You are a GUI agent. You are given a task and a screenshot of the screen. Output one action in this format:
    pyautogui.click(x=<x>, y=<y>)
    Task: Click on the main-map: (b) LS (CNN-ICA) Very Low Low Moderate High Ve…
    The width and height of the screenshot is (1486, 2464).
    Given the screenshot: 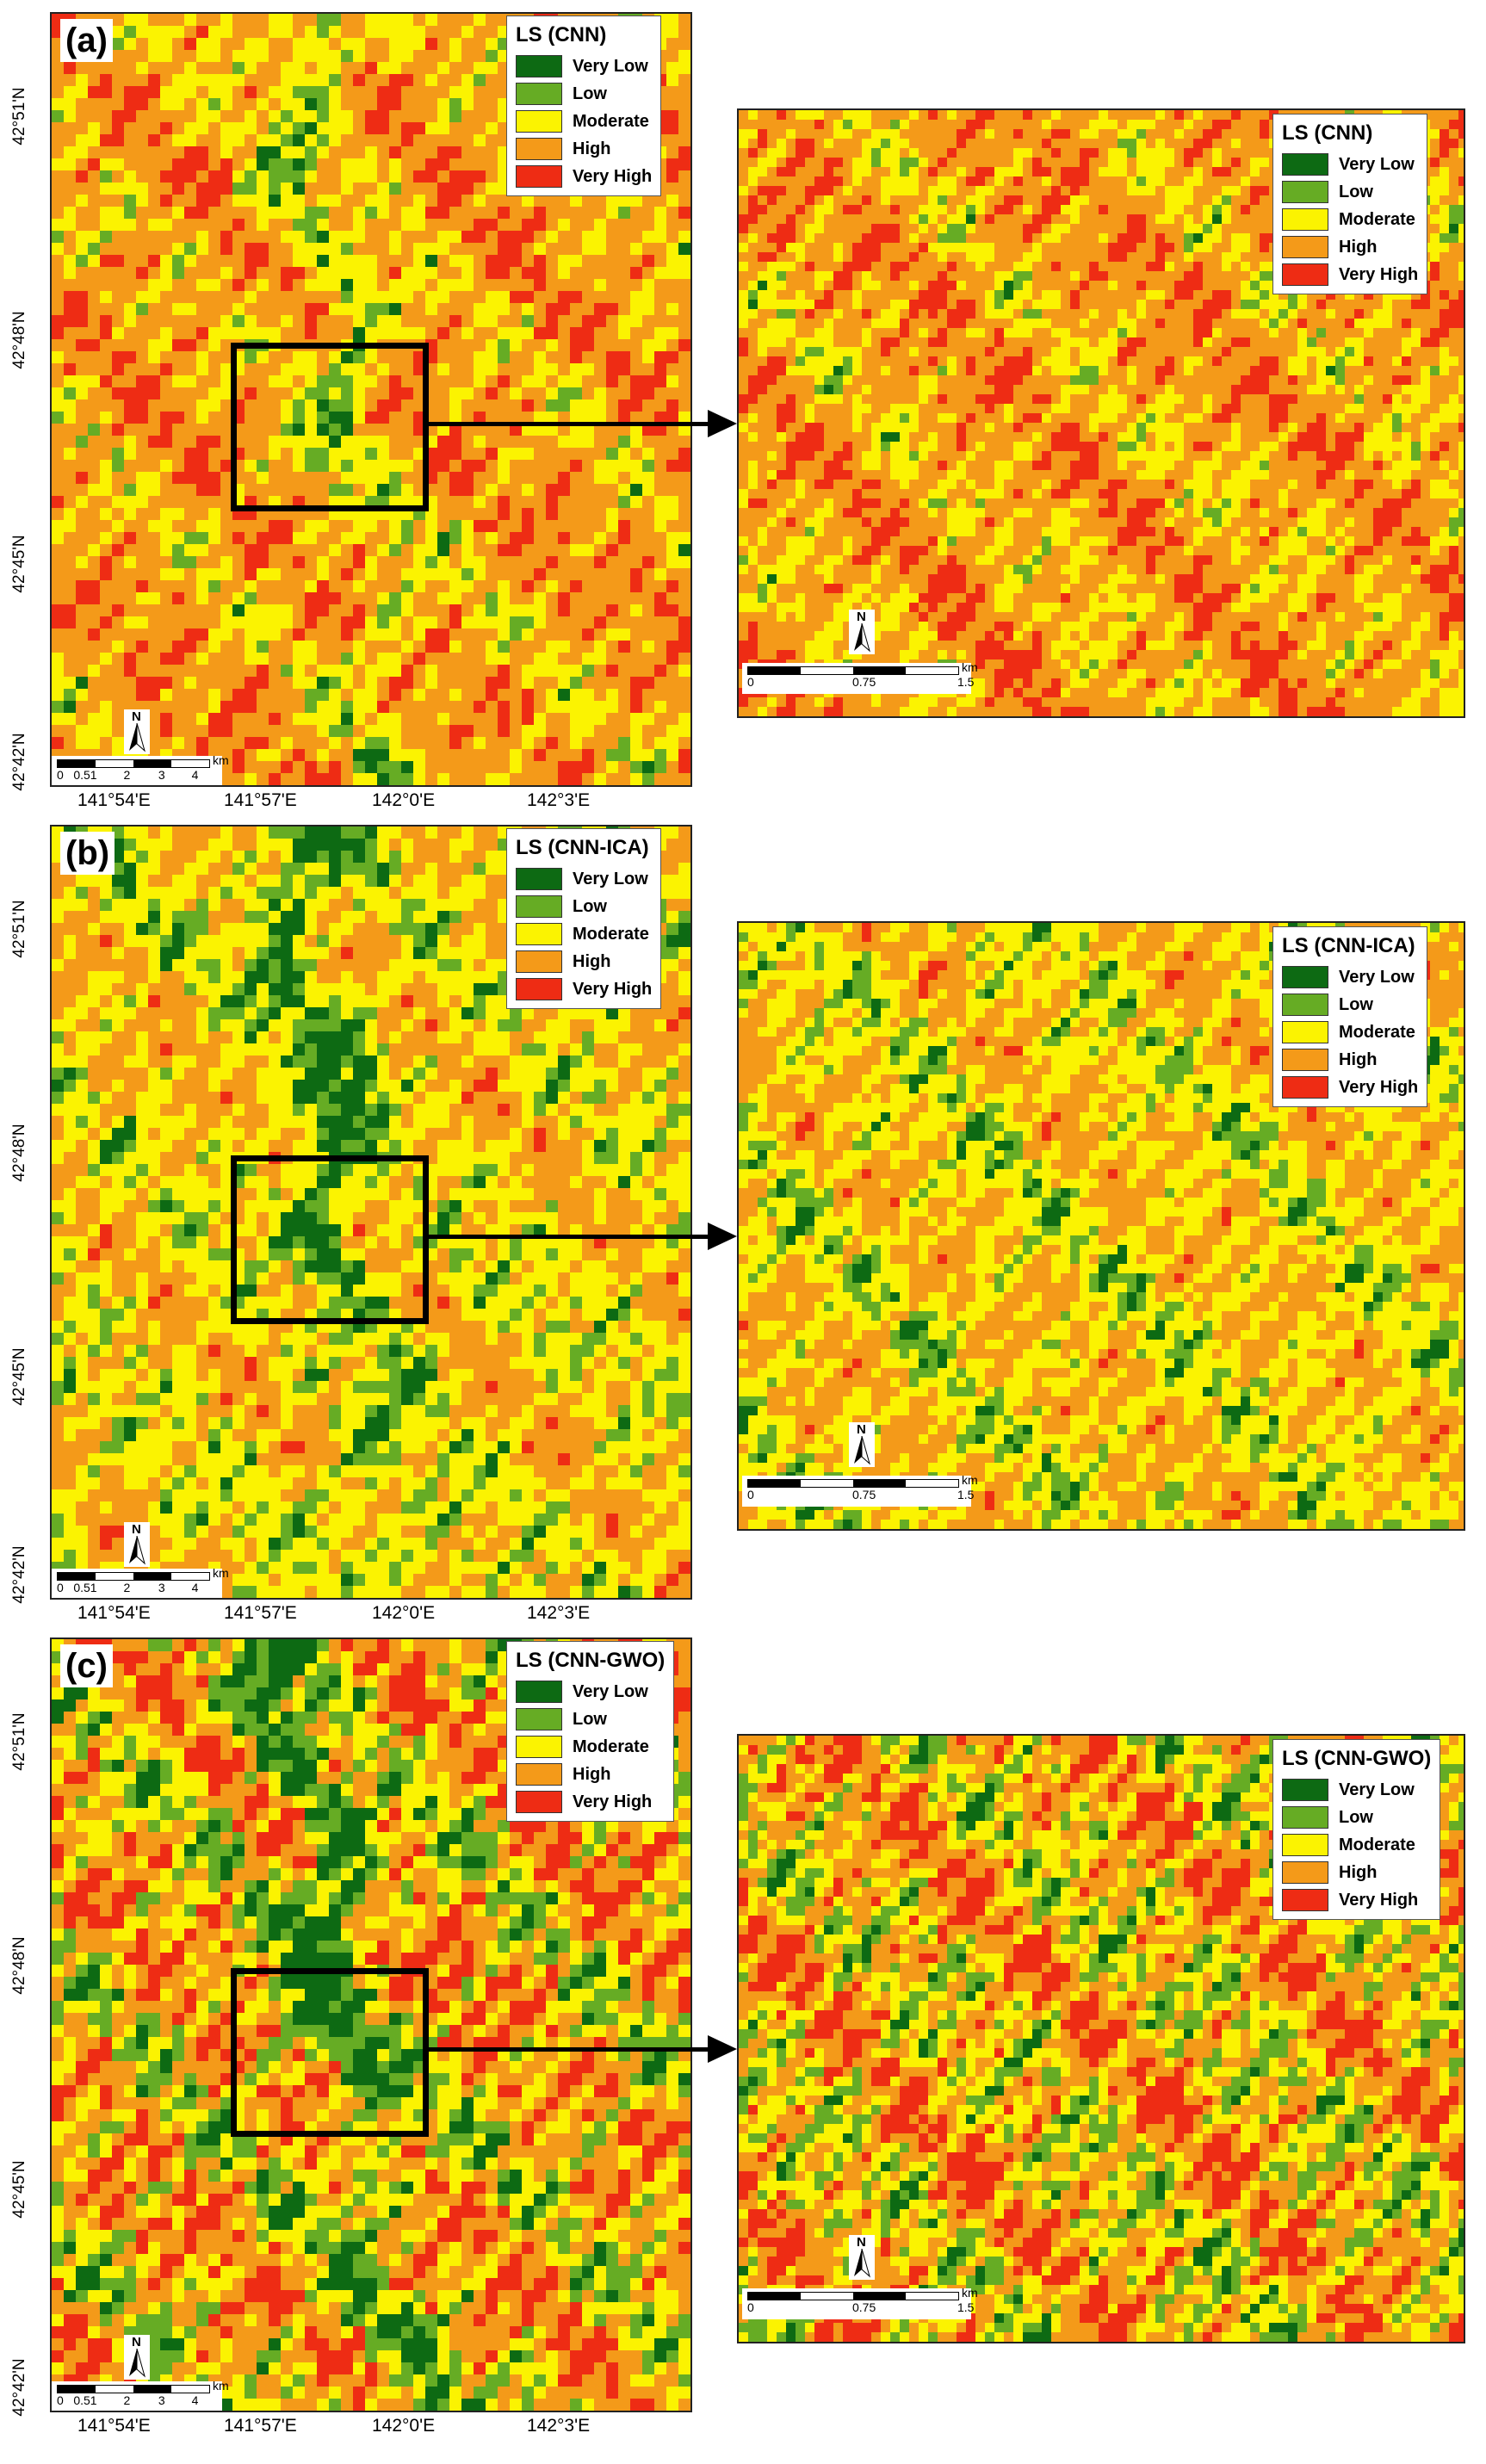 What is the action you would take?
    pyautogui.click(x=371, y=1212)
    